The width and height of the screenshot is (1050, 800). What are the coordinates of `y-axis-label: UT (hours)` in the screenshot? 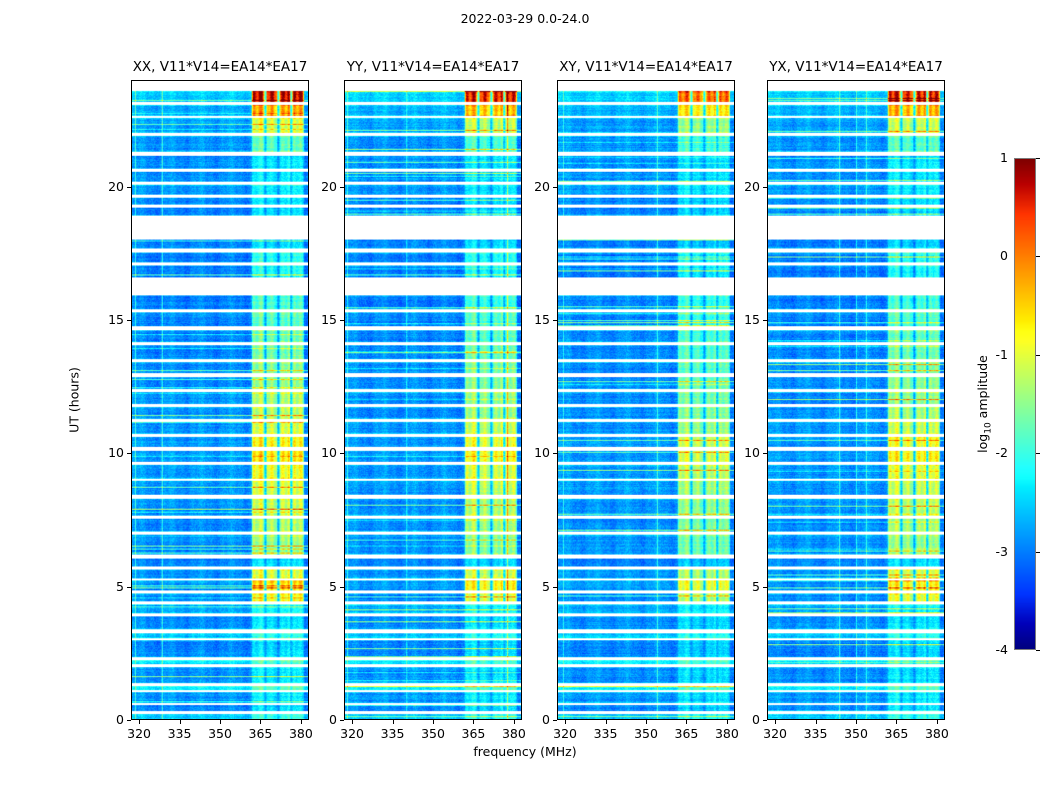 It's located at (74, 400).